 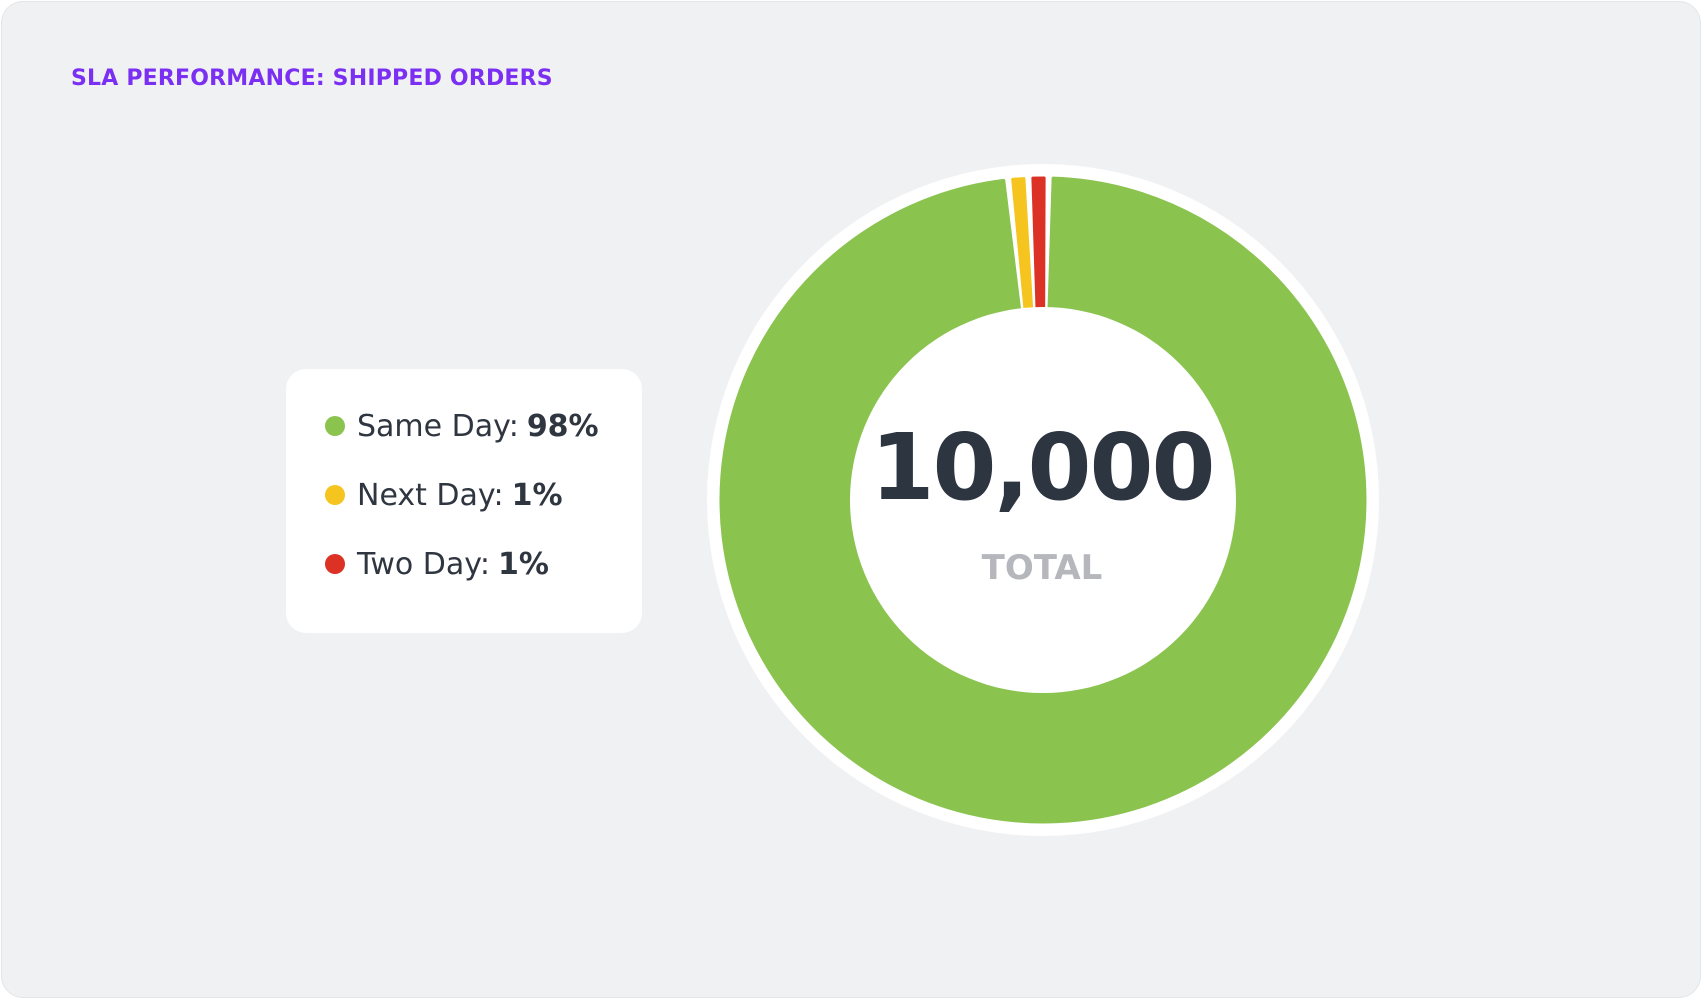 I want to click on legend-item-next-day: Next Day: 1%, so click(x=483, y=495).